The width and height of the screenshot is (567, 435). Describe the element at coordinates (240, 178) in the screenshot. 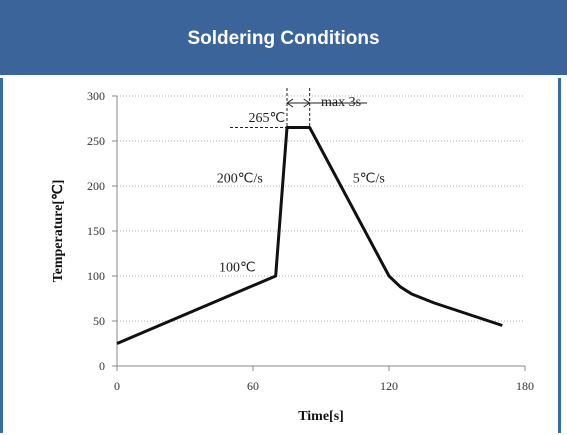

I see `anno-ramp-up-rate: 200℃/s` at that location.